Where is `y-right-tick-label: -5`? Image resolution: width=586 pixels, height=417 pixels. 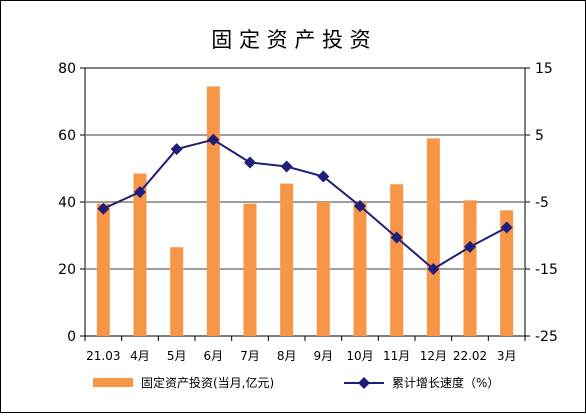
y-right-tick-label: -5 is located at coordinates (542, 203).